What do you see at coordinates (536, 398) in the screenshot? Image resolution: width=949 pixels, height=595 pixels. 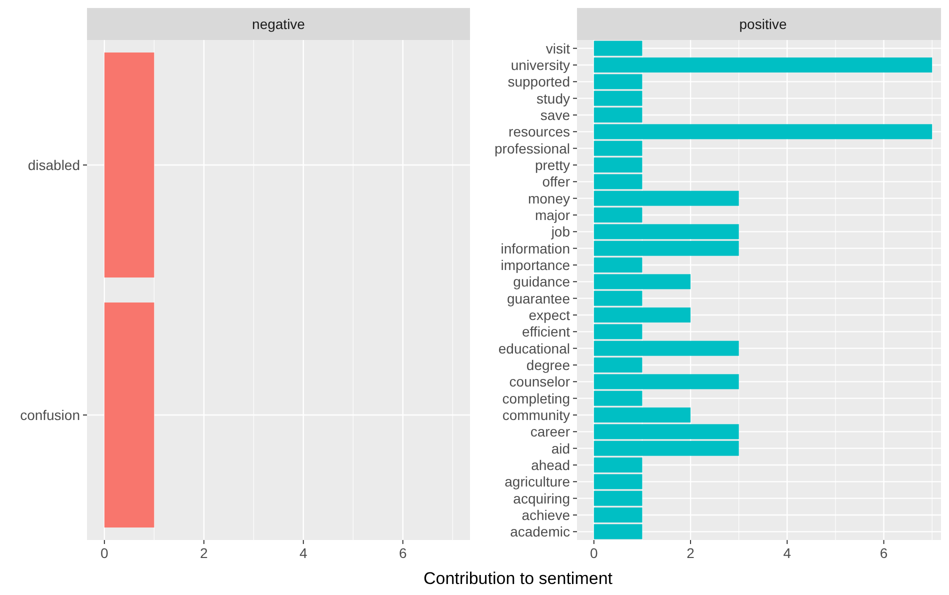 I see `y-tick-label: completing` at bounding box center [536, 398].